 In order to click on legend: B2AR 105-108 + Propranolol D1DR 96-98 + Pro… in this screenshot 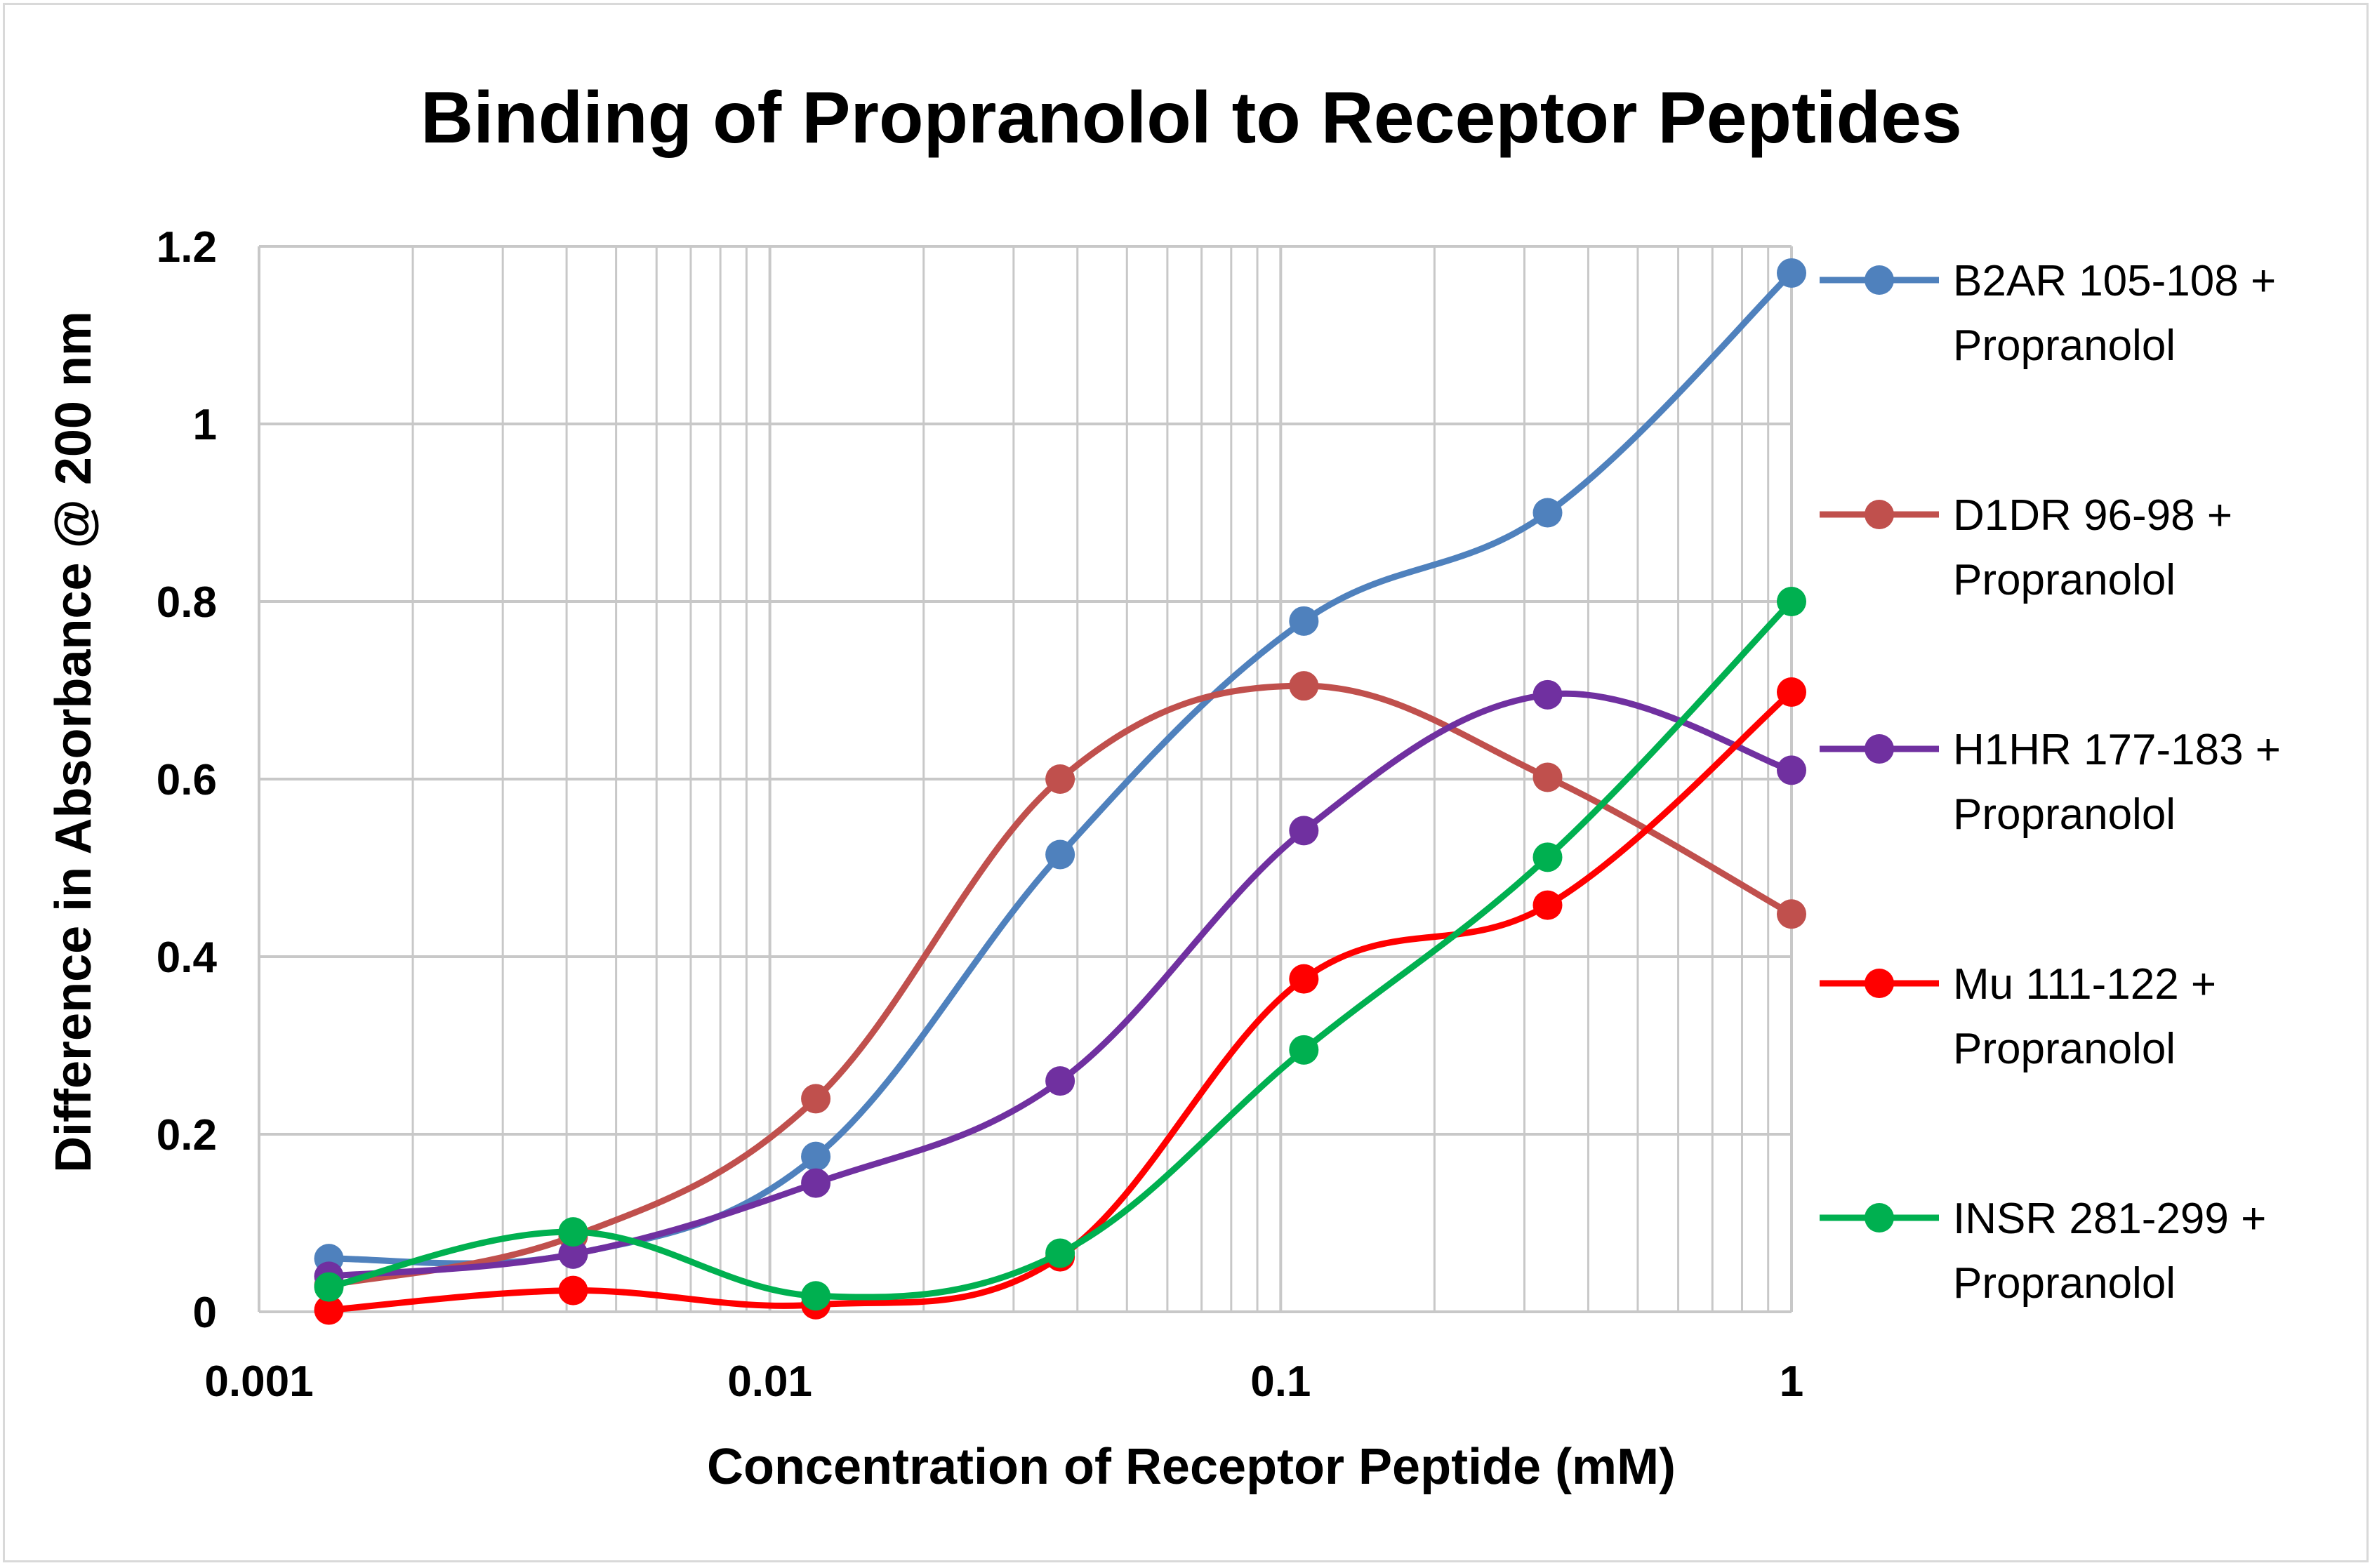, I will do `click(2050, 782)`.